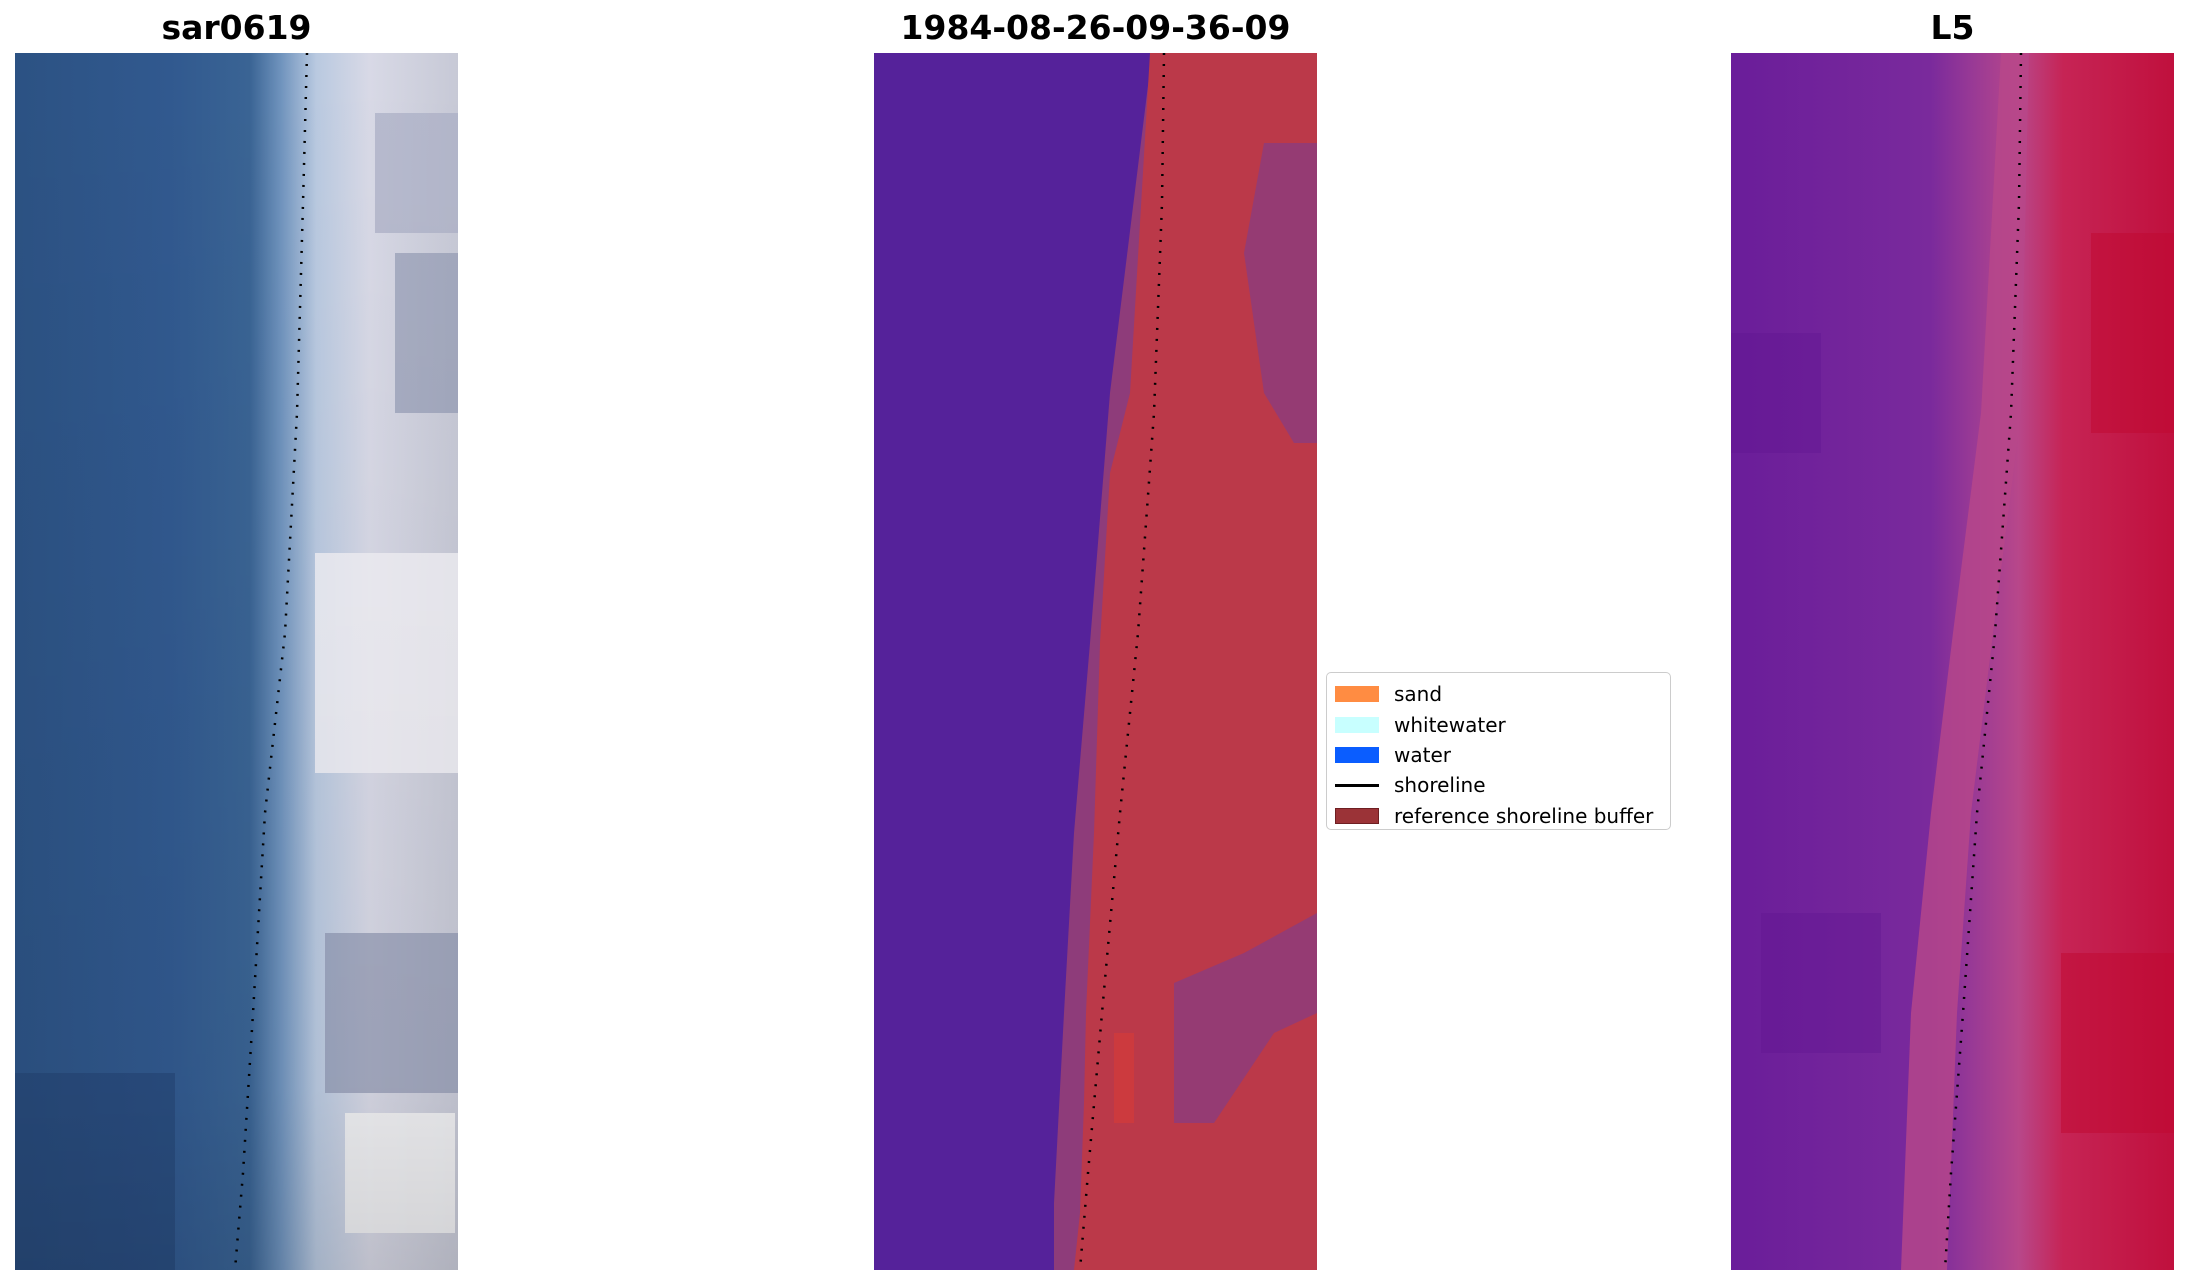 The height and width of the screenshot is (1283, 2187). What do you see at coordinates (1357, 754) in the screenshot?
I see `water-swatch` at bounding box center [1357, 754].